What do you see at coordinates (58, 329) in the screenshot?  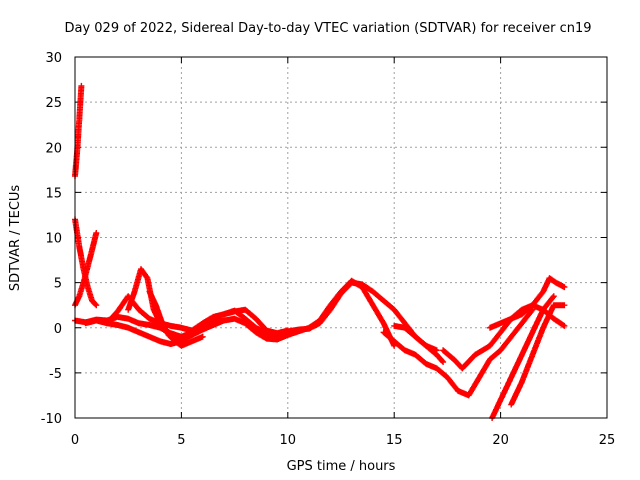 I see `y-tick-label: 0` at bounding box center [58, 329].